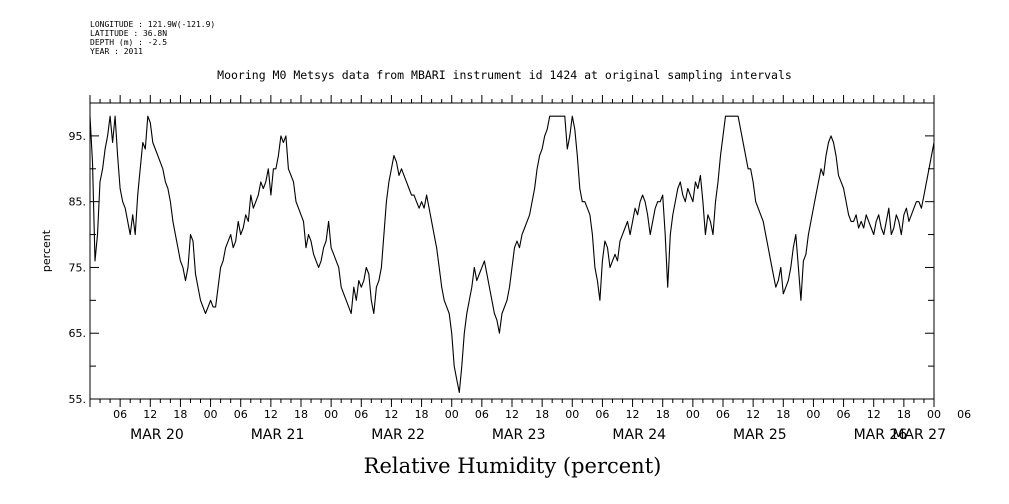 This screenshot has height=504, width=1009. I want to click on x-day-label: MAR 23, so click(519, 435).